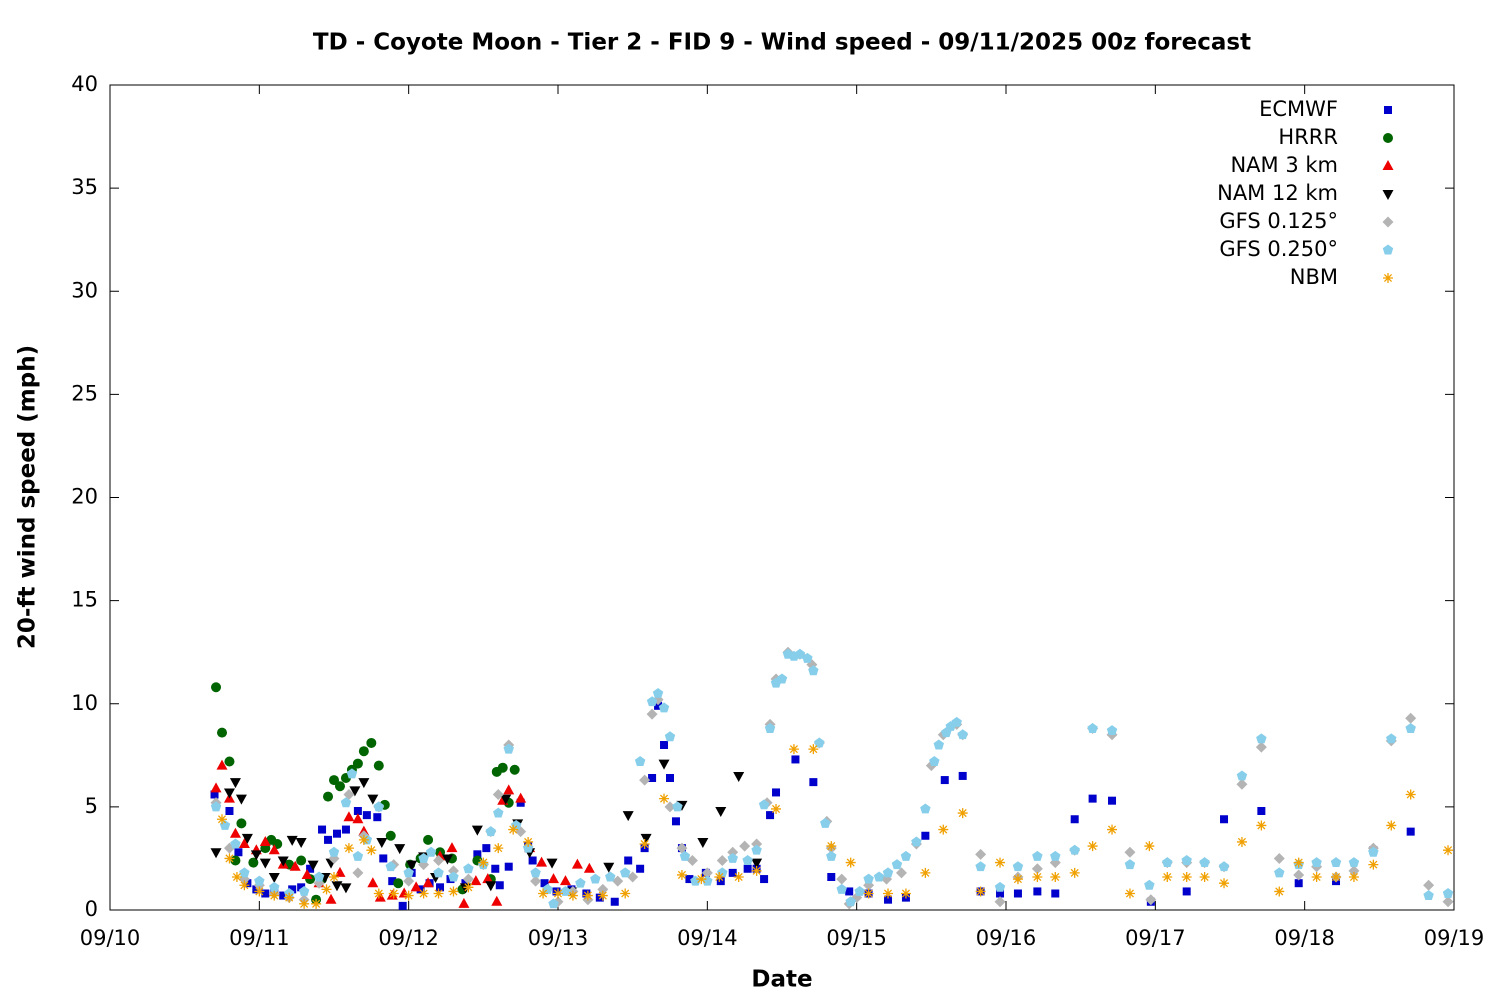  I want to click on y-tick-label: 20, so click(84, 497).